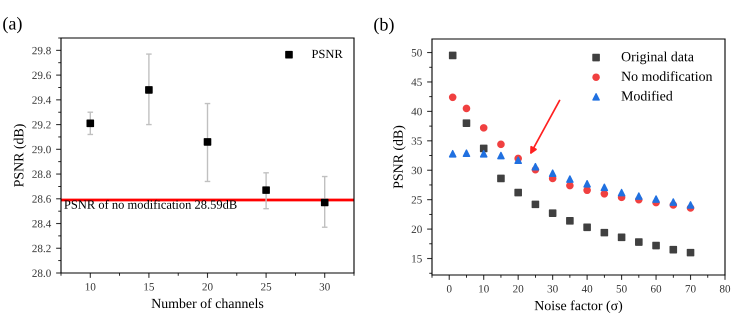  I want to click on x-tick-label: 15, so click(149, 287).